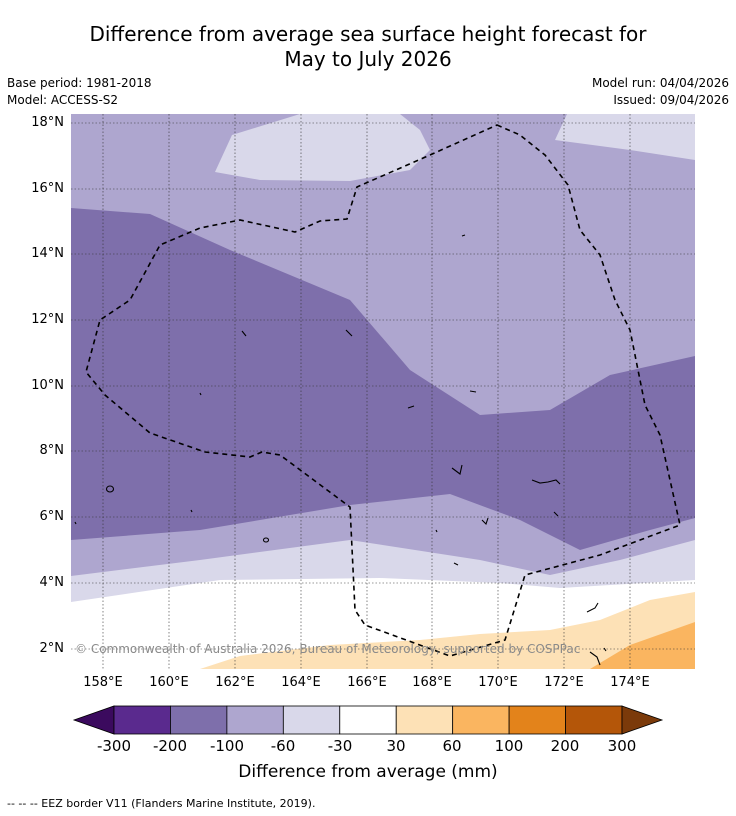 This screenshot has height=816, width=736. I want to click on contour-band-minus60-northeast, so click(625, 137).